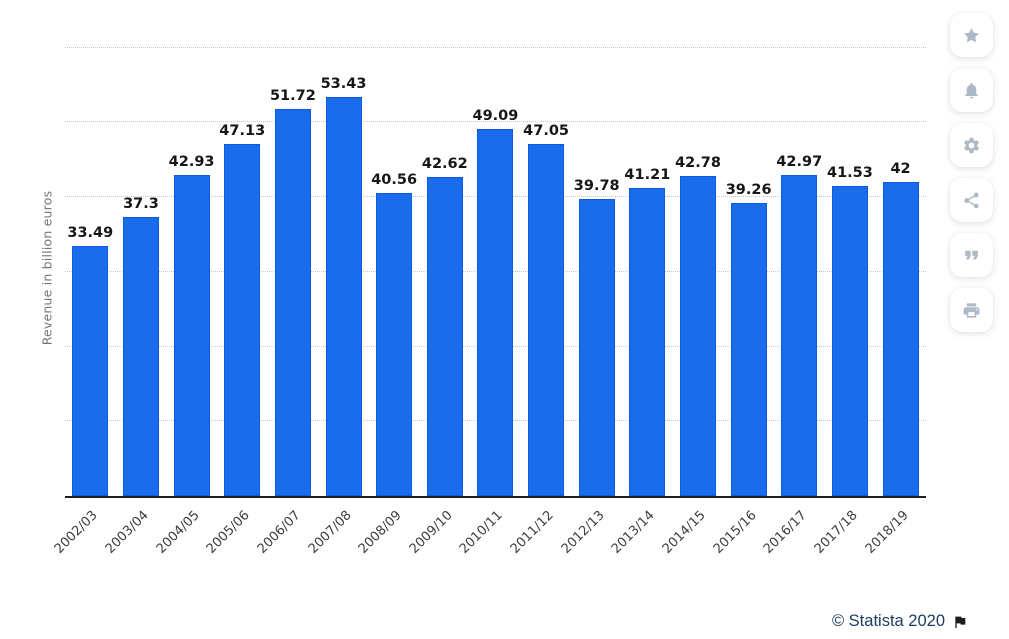 Image resolution: width=1009 pixels, height=639 pixels. What do you see at coordinates (343, 296) in the screenshot?
I see `bar-2007/08` at bounding box center [343, 296].